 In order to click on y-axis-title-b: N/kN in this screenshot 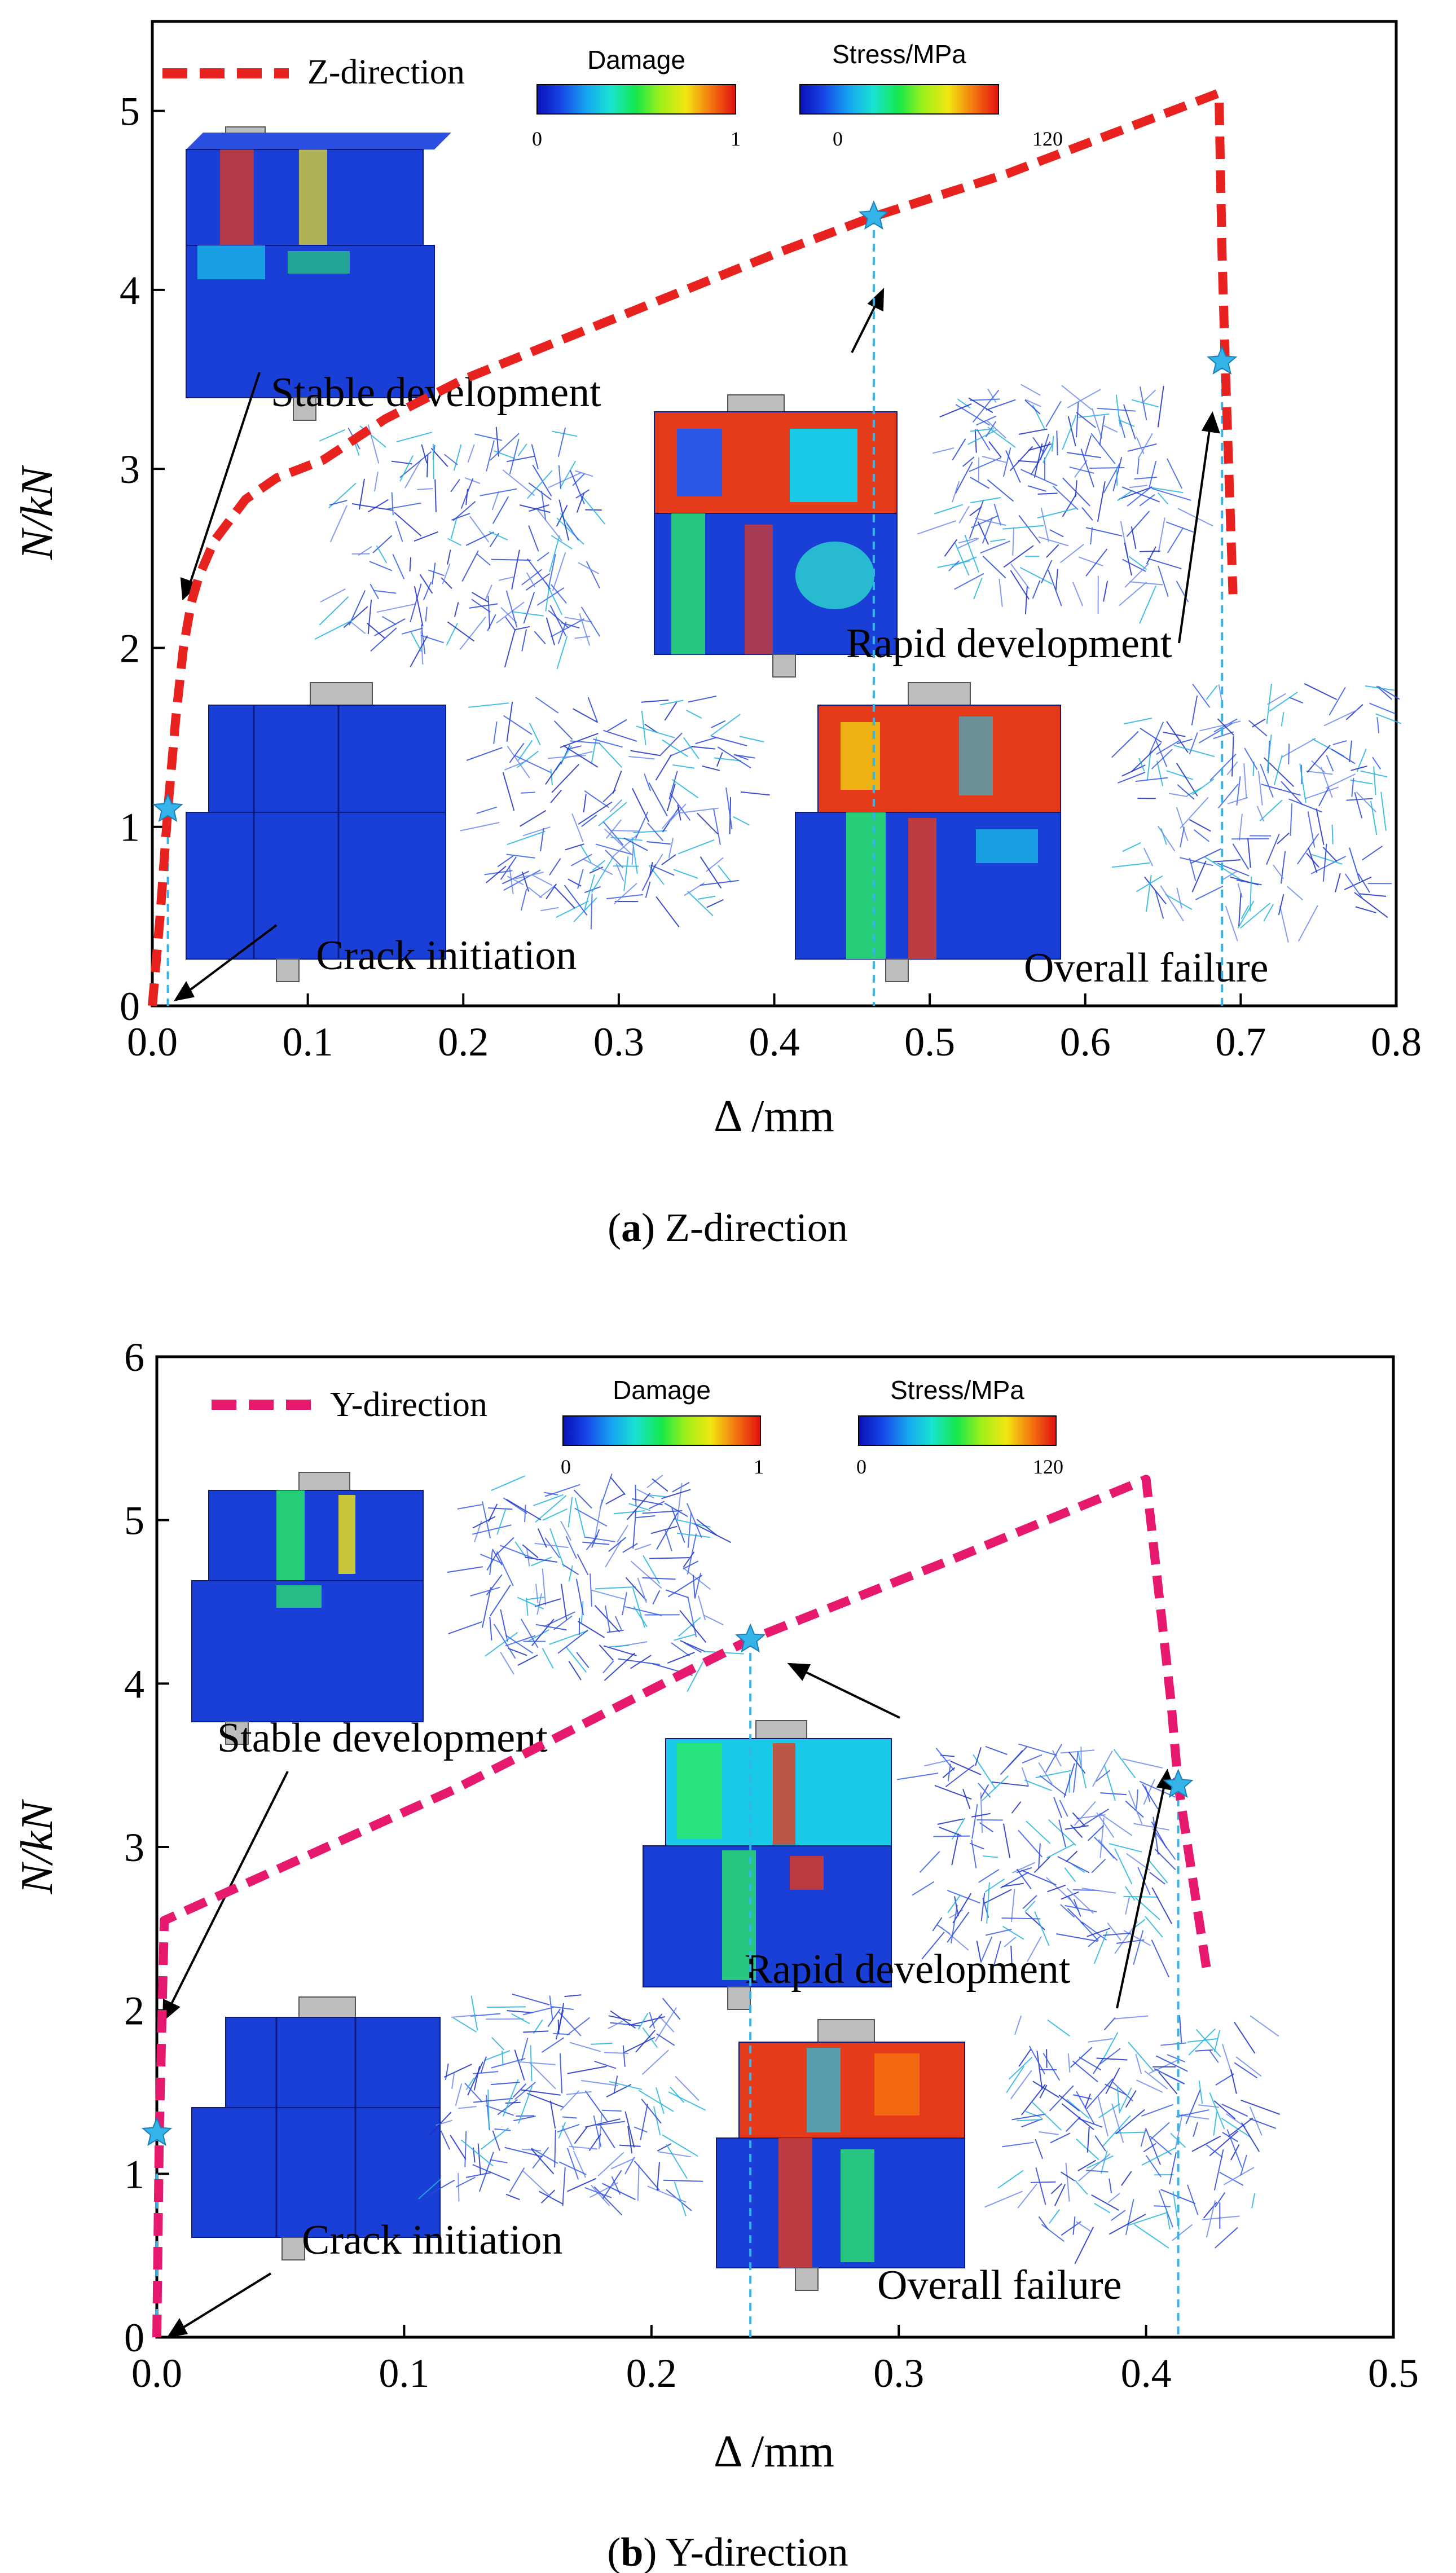, I will do `click(37, 1846)`.